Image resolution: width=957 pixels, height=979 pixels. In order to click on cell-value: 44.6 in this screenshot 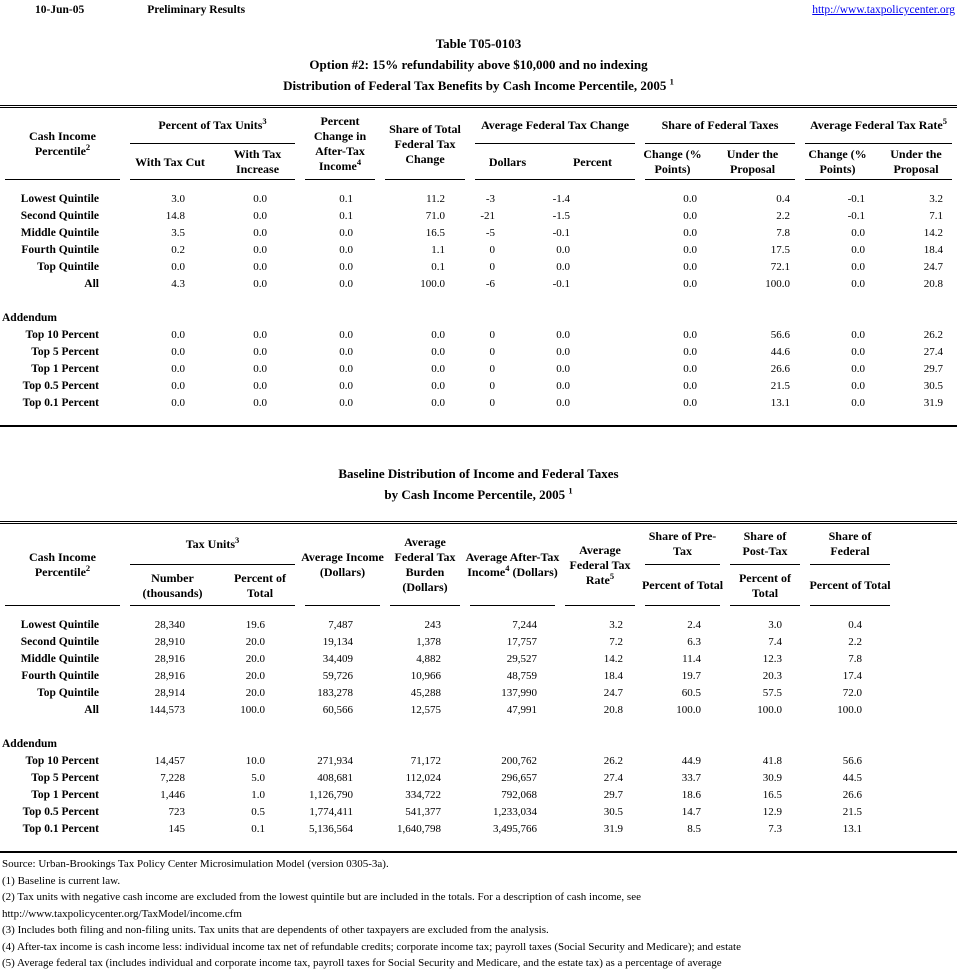, I will do `click(780, 351)`.